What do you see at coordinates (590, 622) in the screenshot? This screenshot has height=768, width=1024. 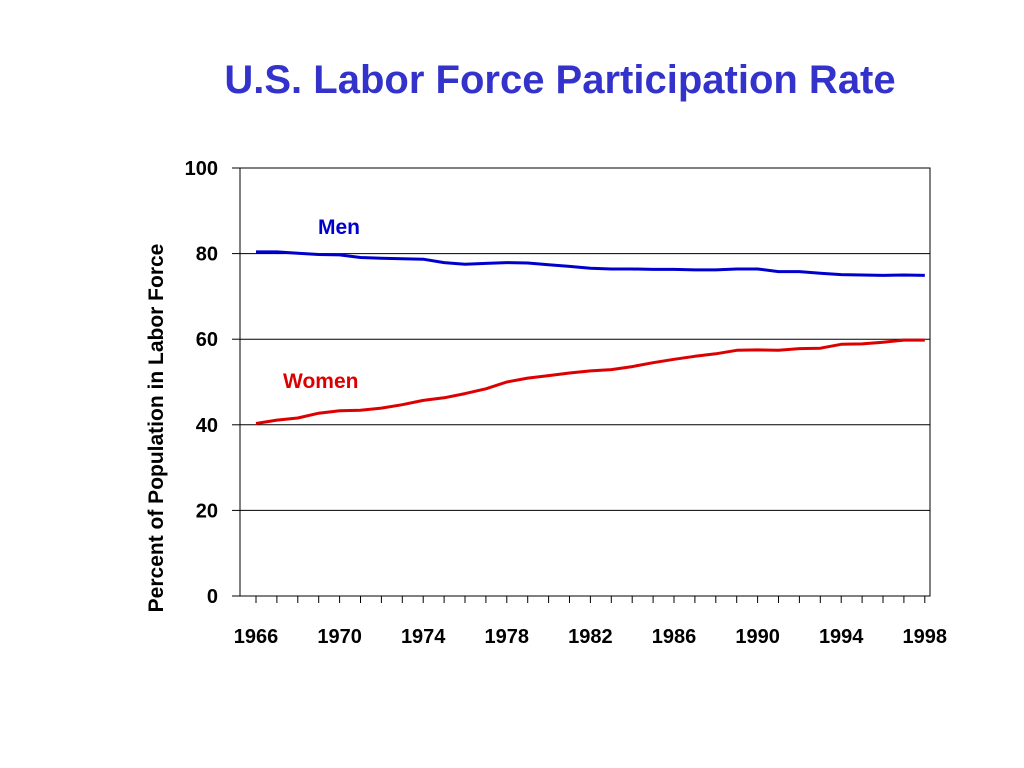 I see `x-axis: 1966 1970 1974 1978 1982 1986 1990 1994 1998` at bounding box center [590, 622].